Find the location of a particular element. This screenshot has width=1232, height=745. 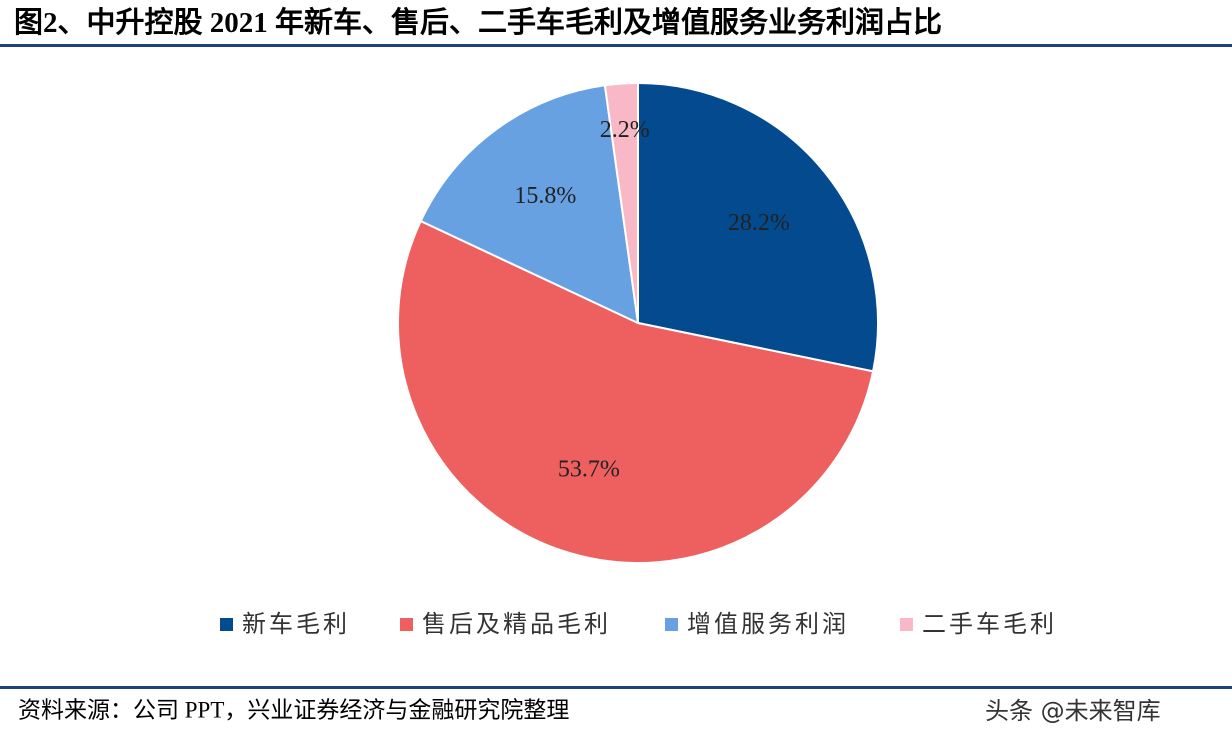

source: 资料来源：公司 PPT，兴业证券经济与金融研究院整理 is located at coordinates (293, 709).